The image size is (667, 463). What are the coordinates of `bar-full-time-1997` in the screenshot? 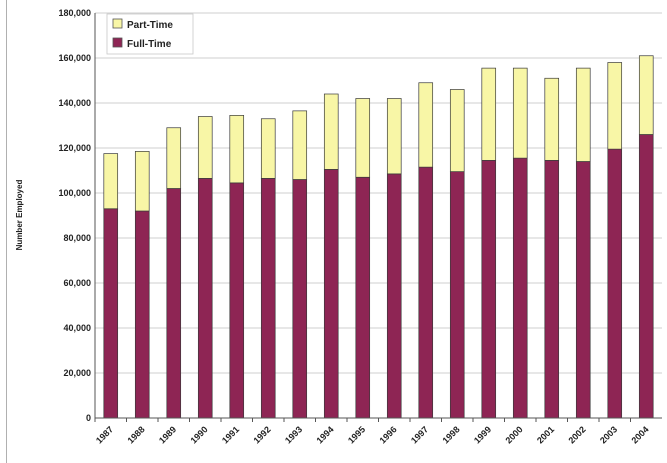 It's located at (426, 292).